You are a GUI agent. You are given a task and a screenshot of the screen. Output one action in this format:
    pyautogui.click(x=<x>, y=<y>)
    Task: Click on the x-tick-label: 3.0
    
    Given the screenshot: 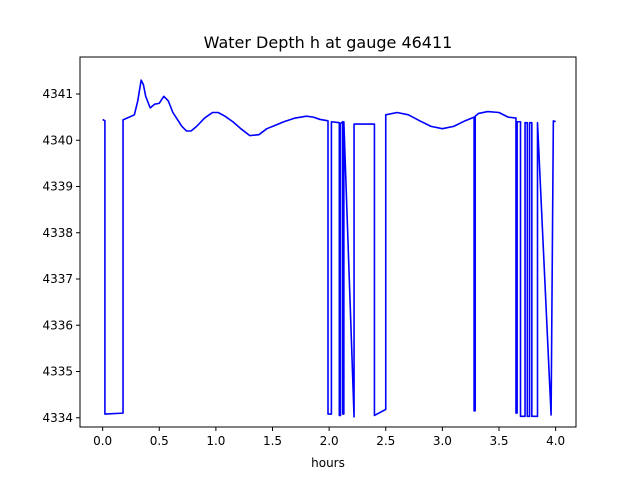 What is the action you would take?
    pyautogui.click(x=442, y=441)
    